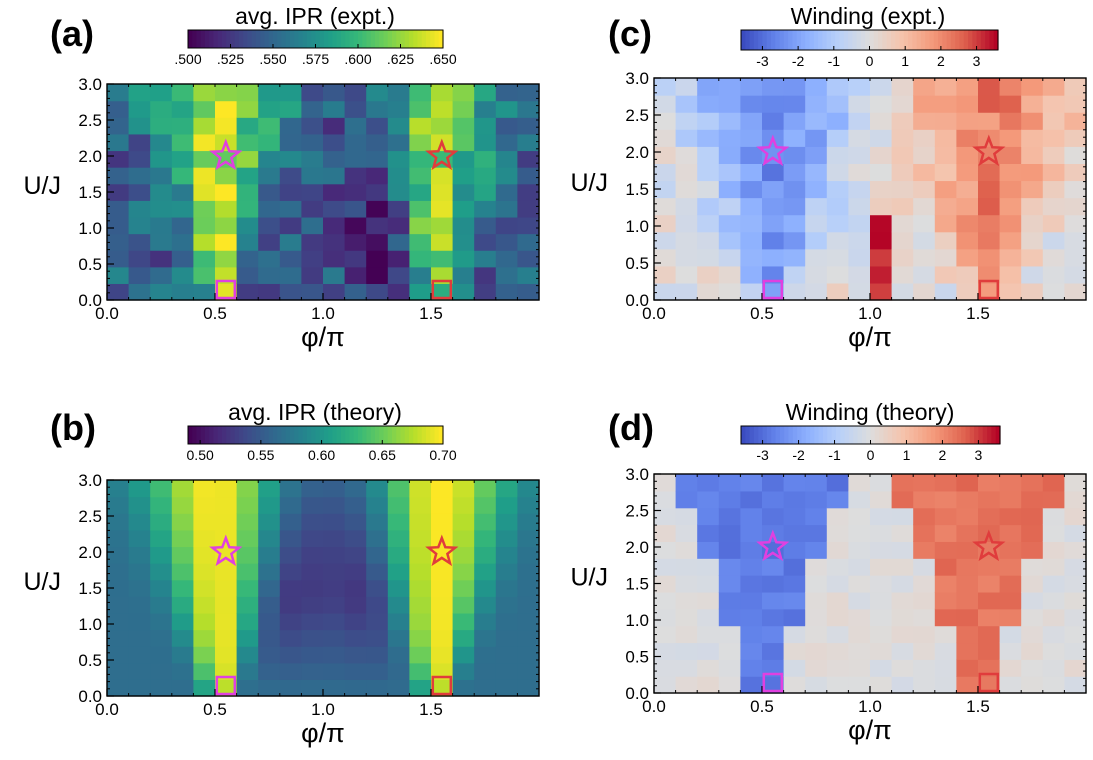 Image resolution: width=1093 pixels, height=760 pixels. Describe the element at coordinates (637, 584) in the screenshot. I see `y-tick-label: 1.5` at that location.